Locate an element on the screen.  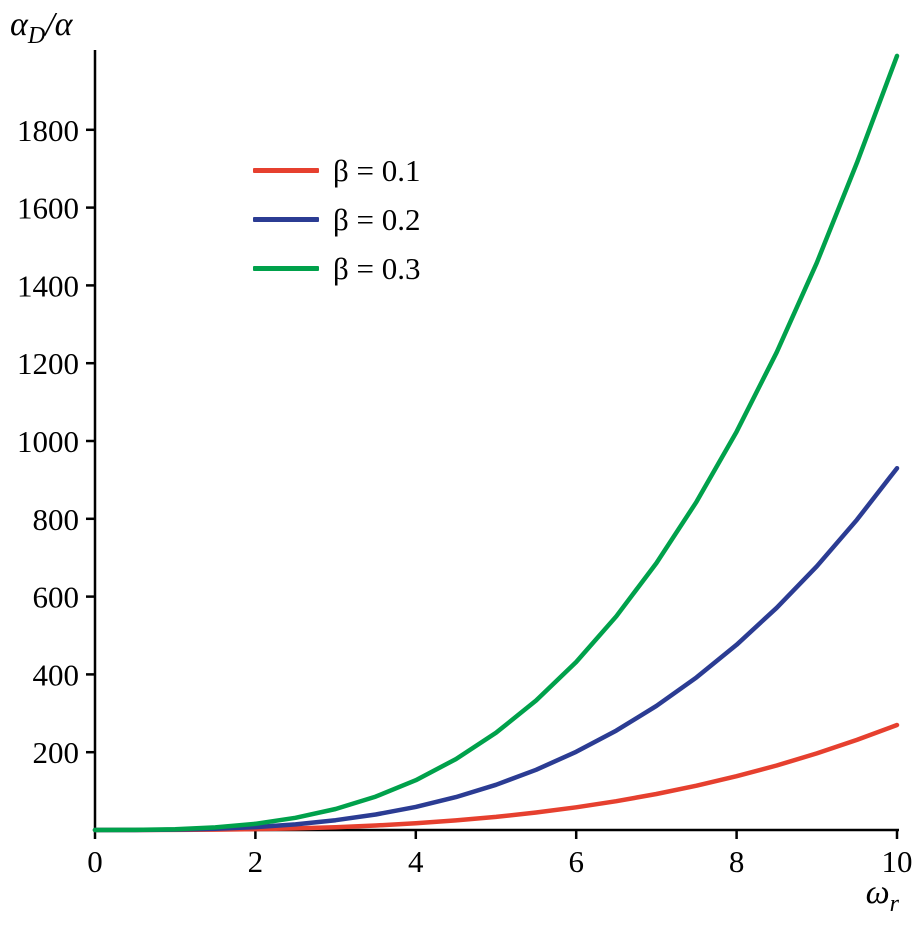
legend-item-0: β = 0.1 is located at coordinates (337, 170).